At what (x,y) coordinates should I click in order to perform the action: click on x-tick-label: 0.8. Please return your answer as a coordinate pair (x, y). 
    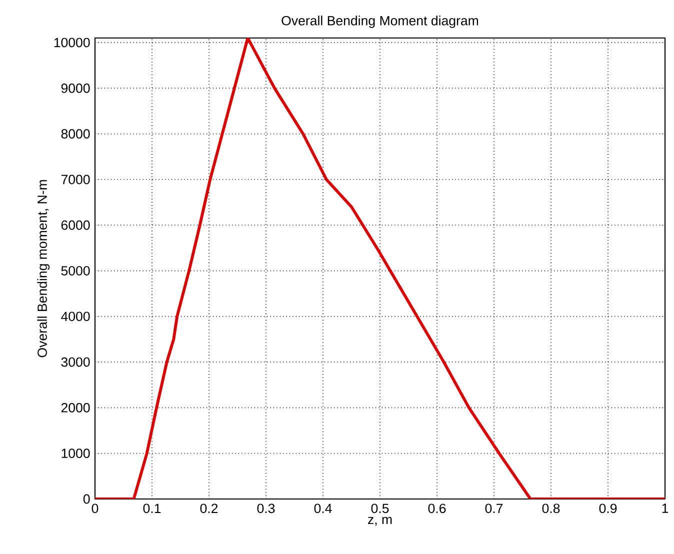
    Looking at the image, I should click on (551, 509).